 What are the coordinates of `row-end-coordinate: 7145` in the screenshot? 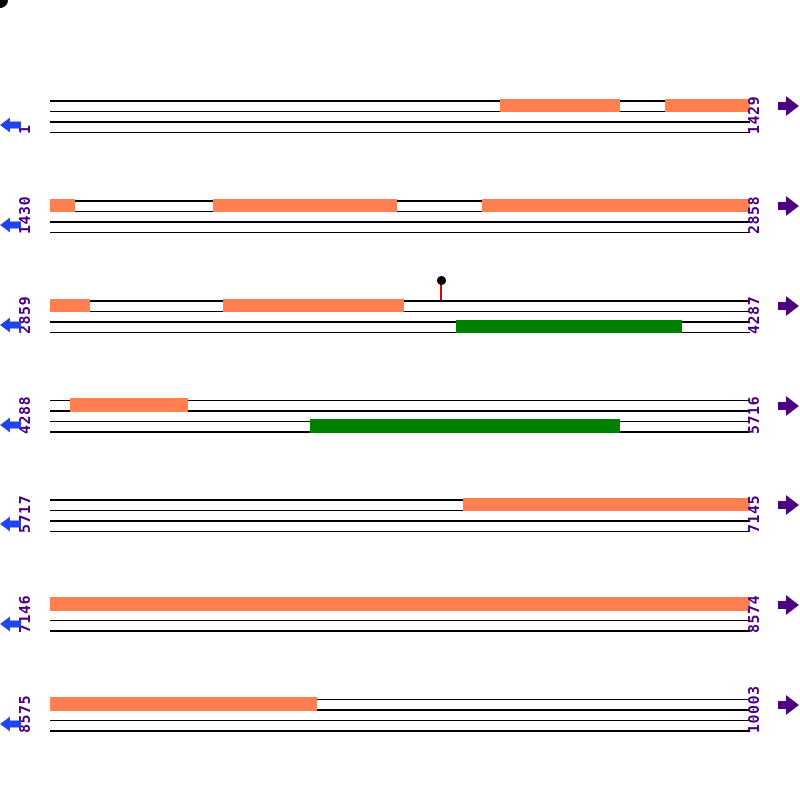 It's located at (754, 513).